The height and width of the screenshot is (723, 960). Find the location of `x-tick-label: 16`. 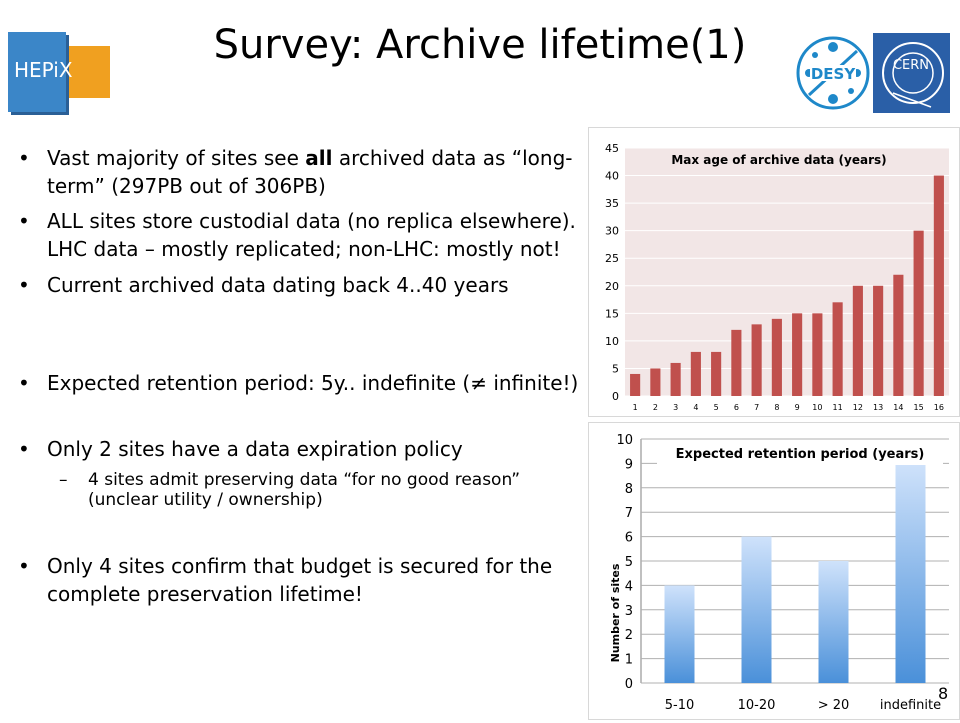

x-tick-label: 16 is located at coordinates (939, 407).